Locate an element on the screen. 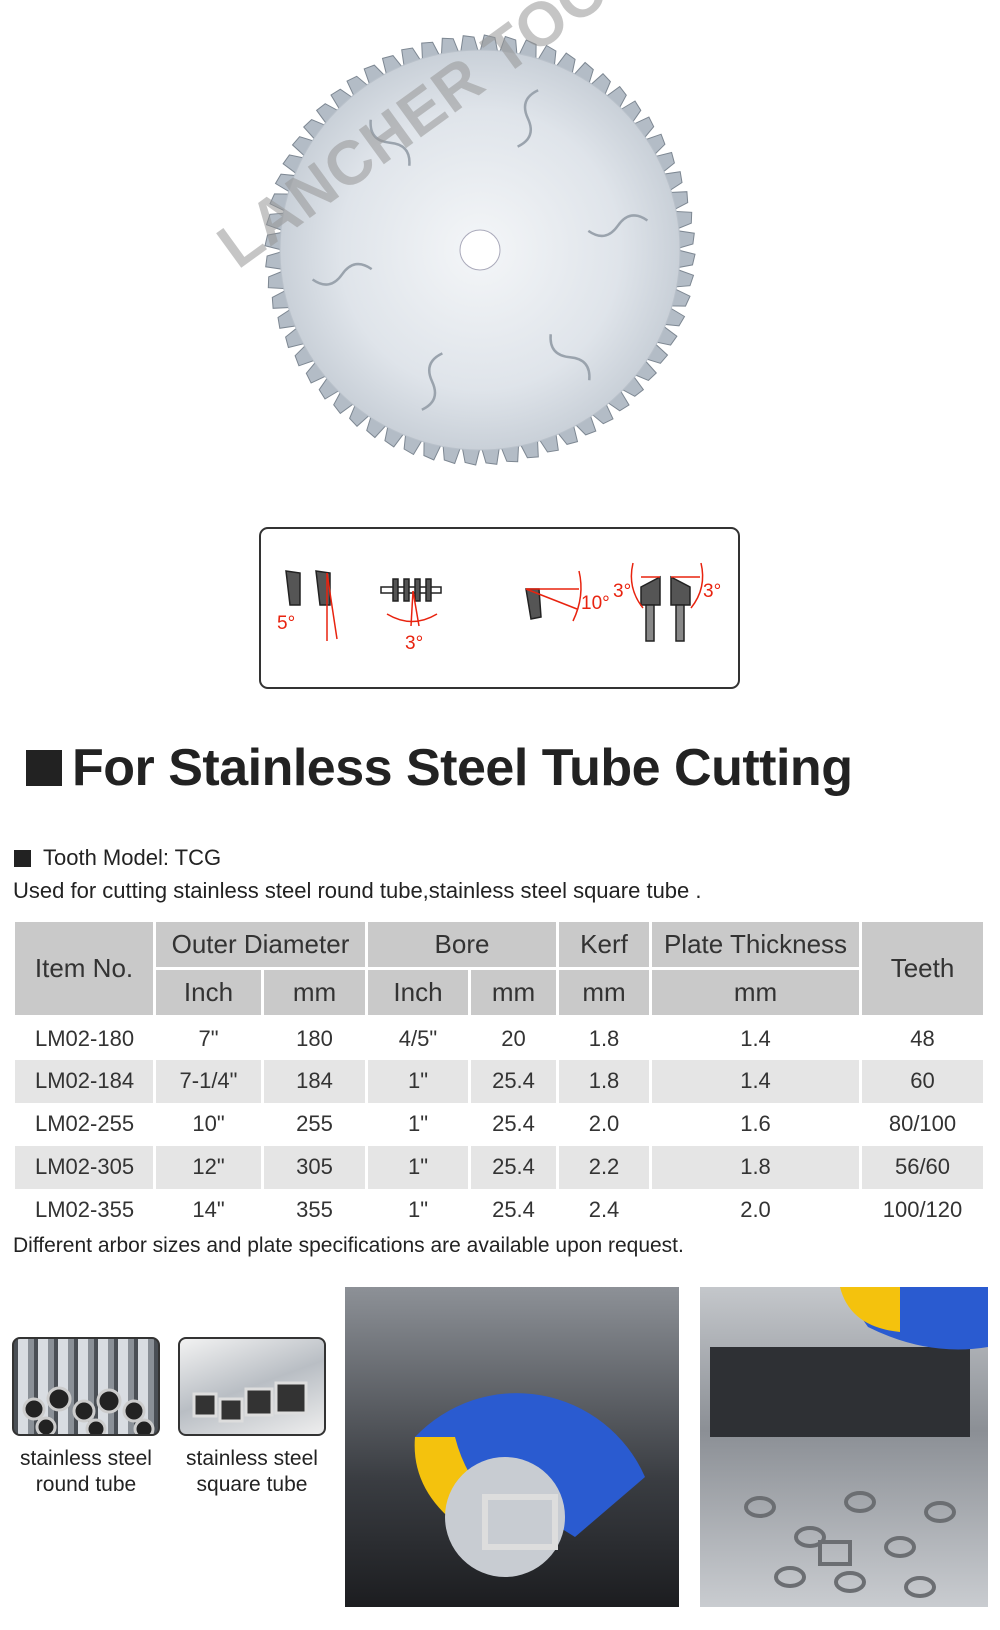  table-cell: 10" is located at coordinates (208, 1124).